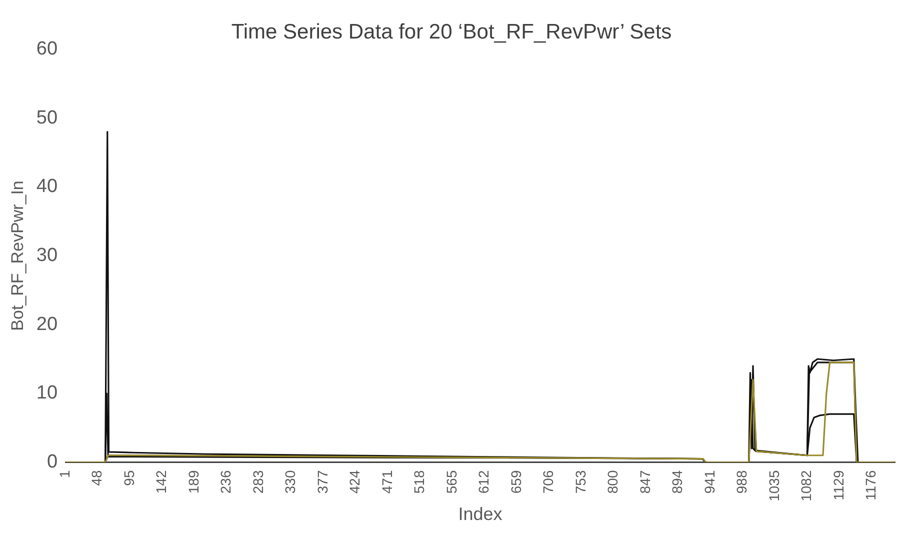 Image resolution: width=909 pixels, height=534 pixels. What do you see at coordinates (47, 393) in the screenshot?
I see `y-tick-label: 10` at bounding box center [47, 393].